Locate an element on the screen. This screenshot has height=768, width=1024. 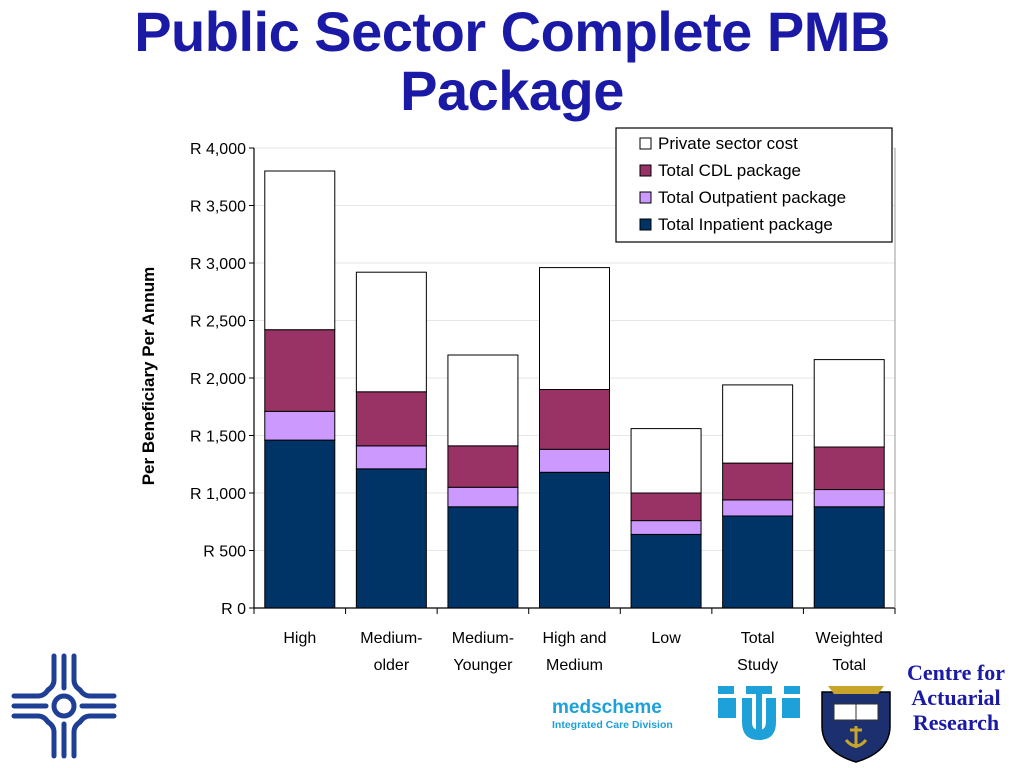
legend-box is located at coordinates (754, 185).